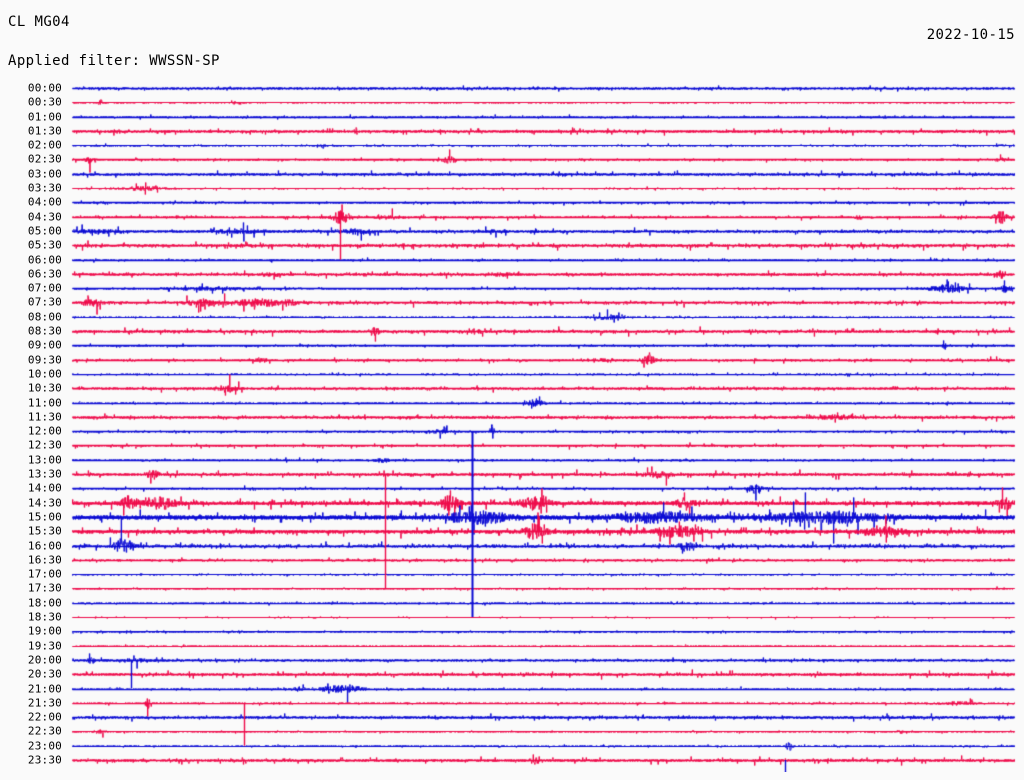  Describe the element at coordinates (970, 35) in the screenshot. I see `date-label: 2022-10-15` at that location.